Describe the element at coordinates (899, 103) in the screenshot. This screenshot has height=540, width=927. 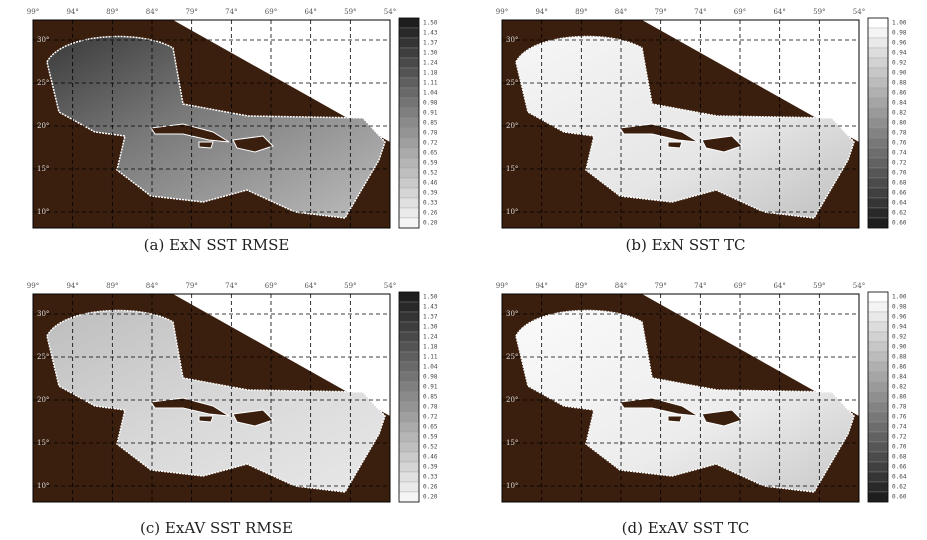
I see `colorbar-label: 0.84` at that location.